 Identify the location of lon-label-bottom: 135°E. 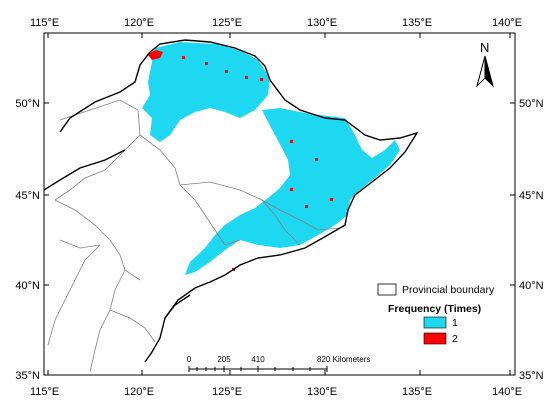
(417, 392).